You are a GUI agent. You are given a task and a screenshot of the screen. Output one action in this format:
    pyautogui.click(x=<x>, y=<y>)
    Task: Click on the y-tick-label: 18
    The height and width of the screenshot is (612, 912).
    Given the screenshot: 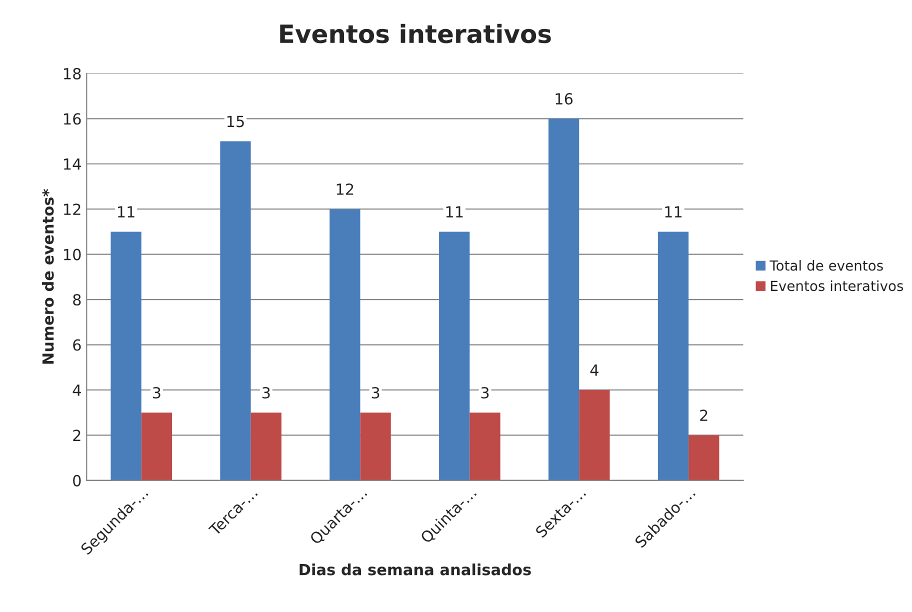 What is the action you would take?
    pyautogui.click(x=72, y=74)
    